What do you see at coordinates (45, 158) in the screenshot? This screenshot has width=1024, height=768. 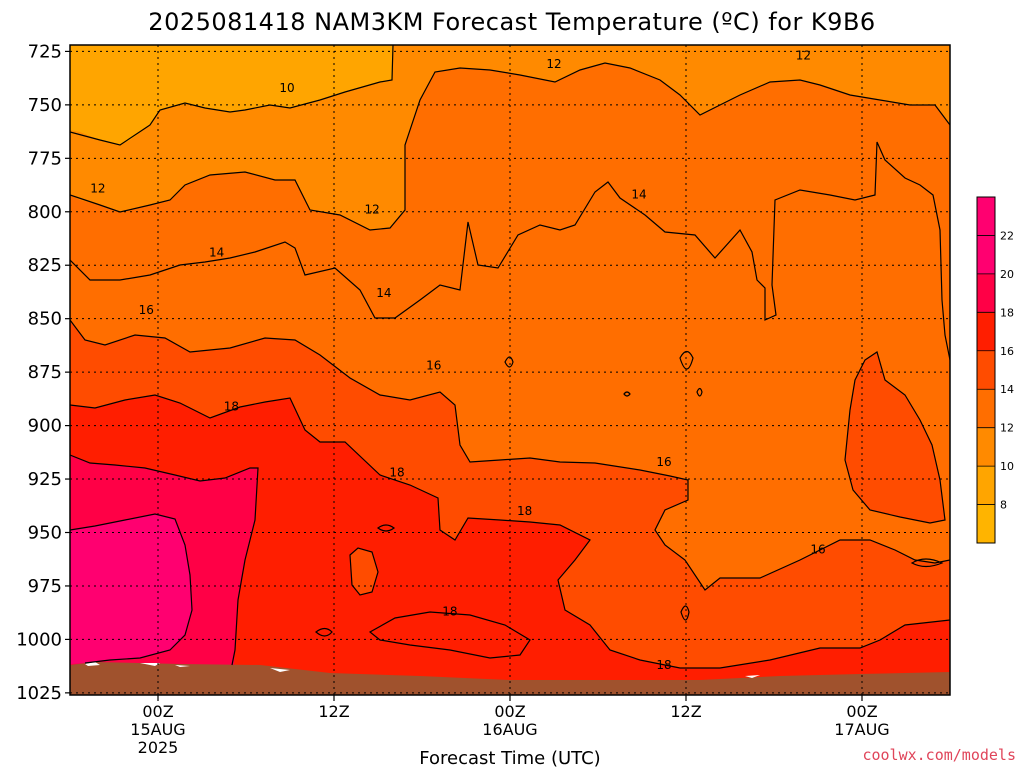 I see `y-tick-label: 775` at bounding box center [45, 158].